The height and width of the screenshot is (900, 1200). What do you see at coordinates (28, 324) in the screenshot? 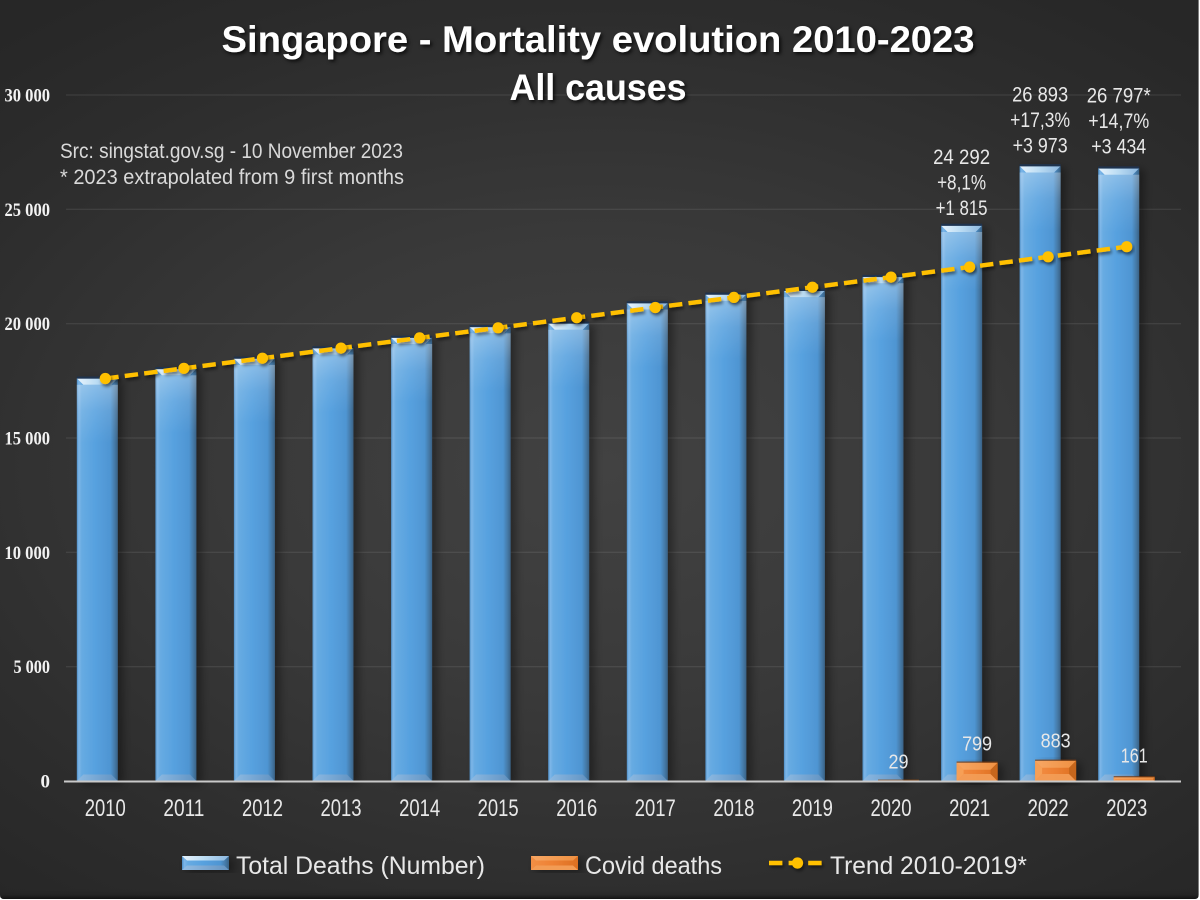
I see `svg-text: 20 000` at bounding box center [28, 324].